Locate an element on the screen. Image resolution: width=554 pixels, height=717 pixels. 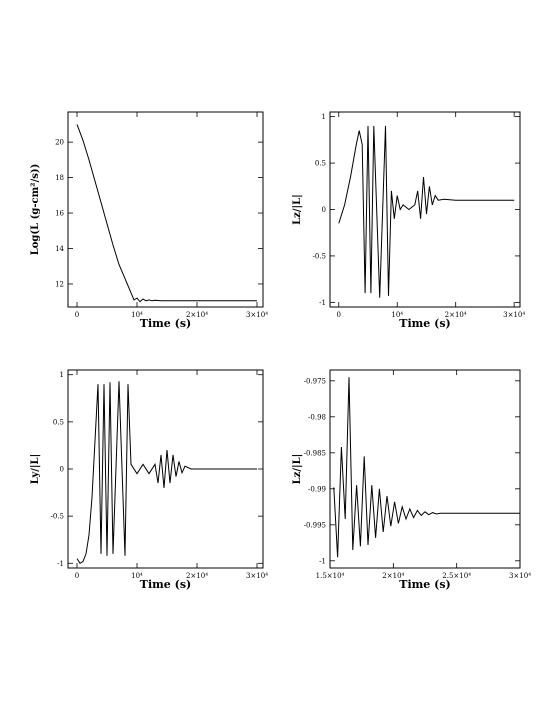
y-tick-label: 12 is located at coordinates (59, 284).